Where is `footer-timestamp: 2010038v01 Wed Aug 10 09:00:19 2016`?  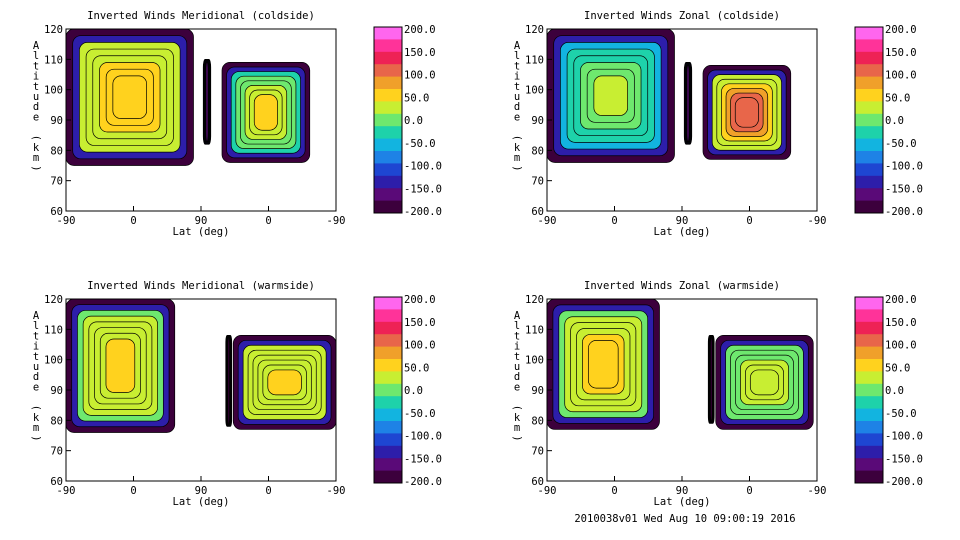
footer-timestamp: 2010038v01 Wed Aug 10 09:00:19 2016 is located at coordinates (685, 519).